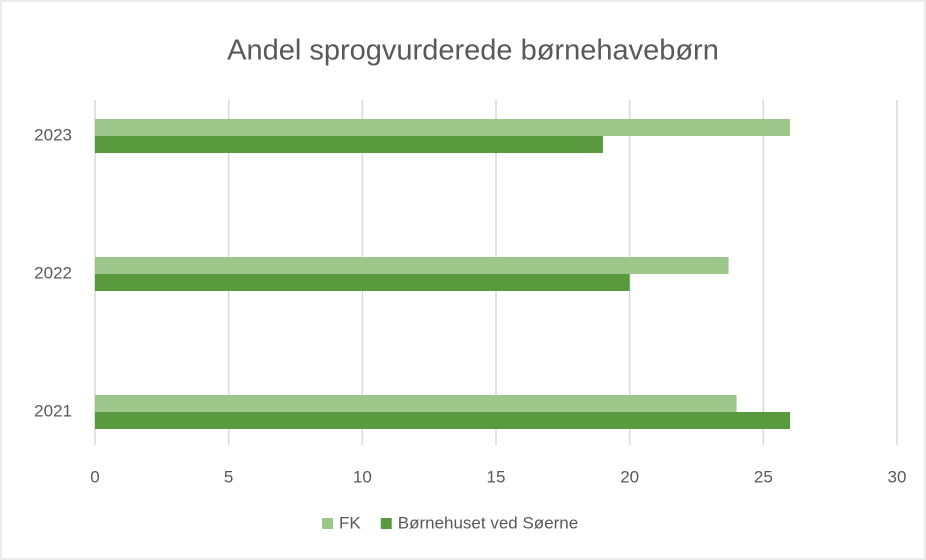  I want to click on x-tick-label: 0, so click(94, 476).